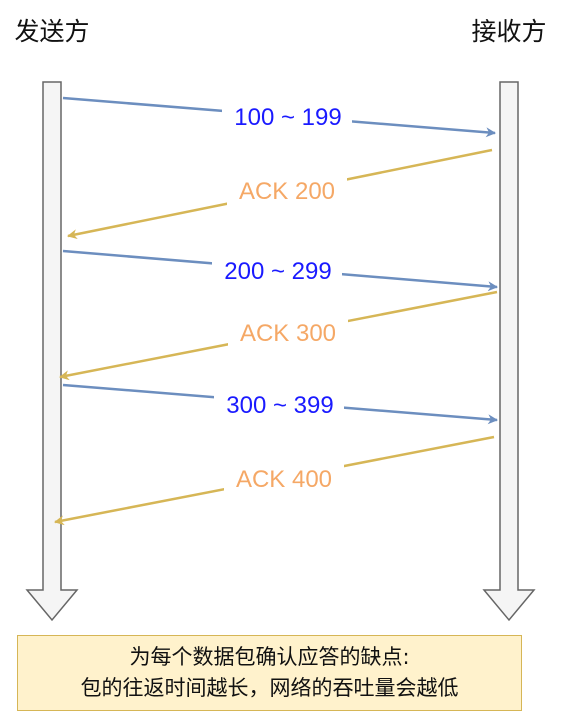 The height and width of the screenshot is (723, 562). I want to click on note-line-2: 包的往返时间越长，网络的吞吐量会越低, so click(269, 688).